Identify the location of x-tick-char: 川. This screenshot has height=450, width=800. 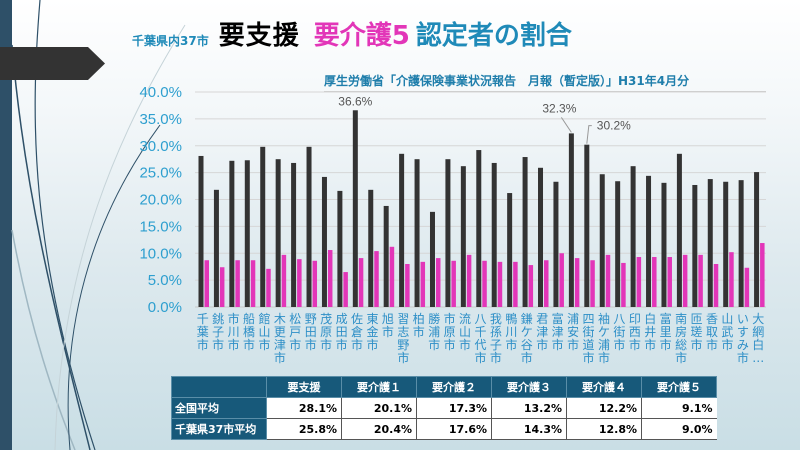
(234, 332).